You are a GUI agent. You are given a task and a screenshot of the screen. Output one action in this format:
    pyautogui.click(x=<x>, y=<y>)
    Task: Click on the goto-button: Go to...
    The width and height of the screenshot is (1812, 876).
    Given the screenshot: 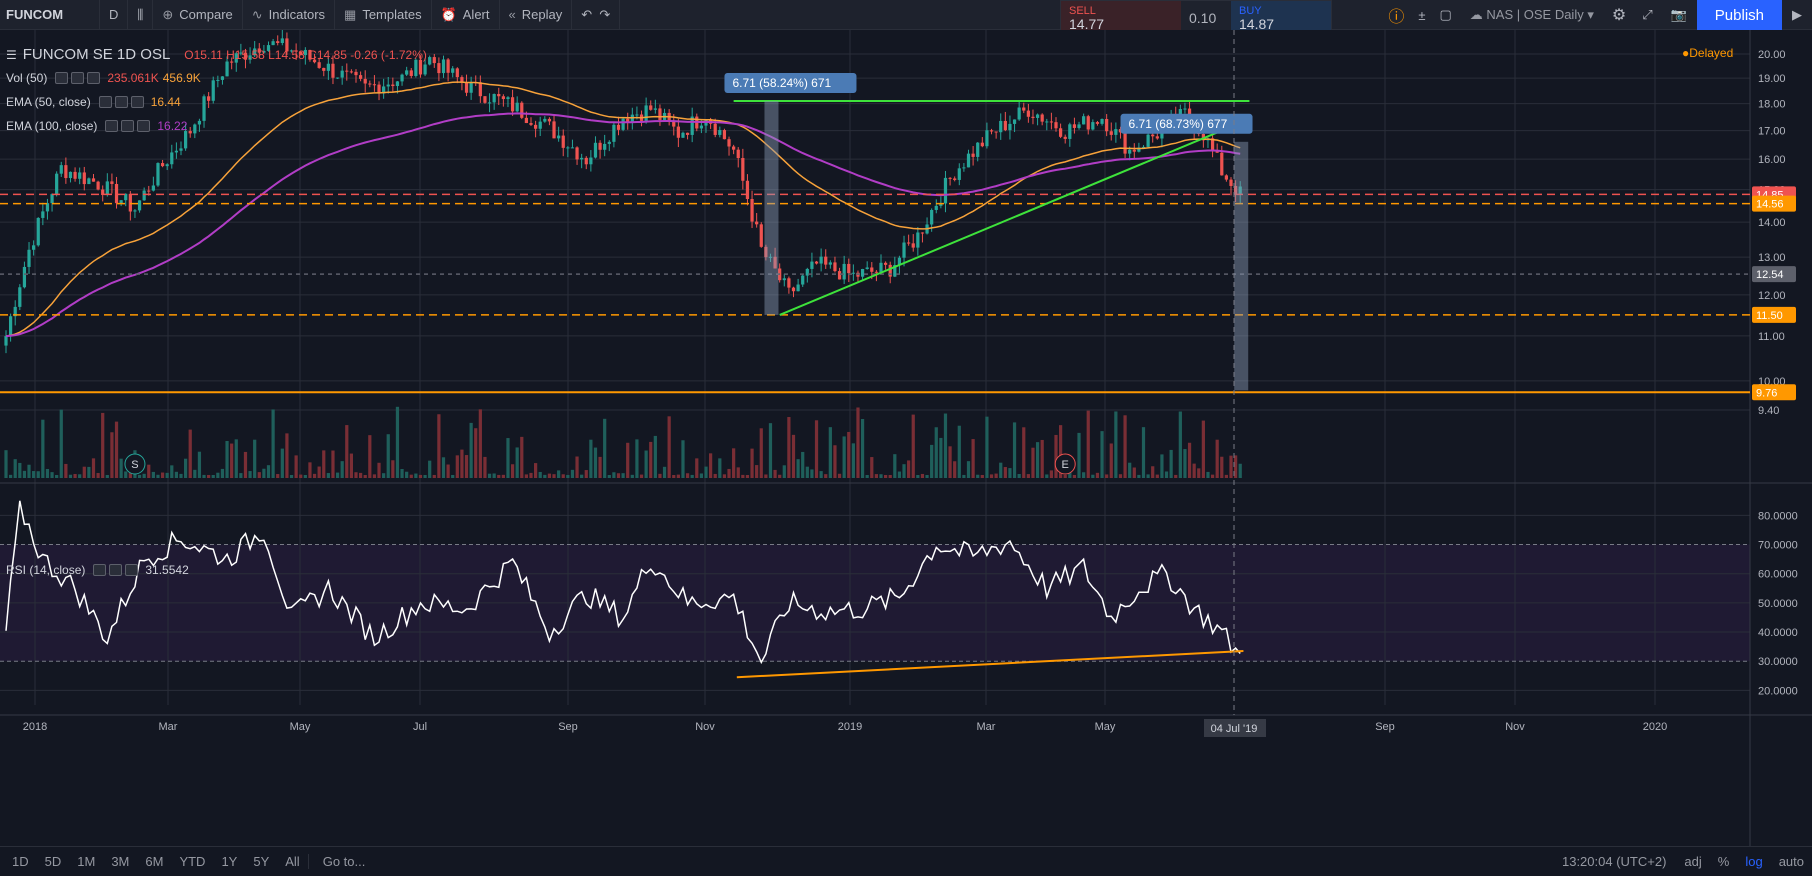 What is the action you would take?
    pyautogui.click(x=343, y=861)
    